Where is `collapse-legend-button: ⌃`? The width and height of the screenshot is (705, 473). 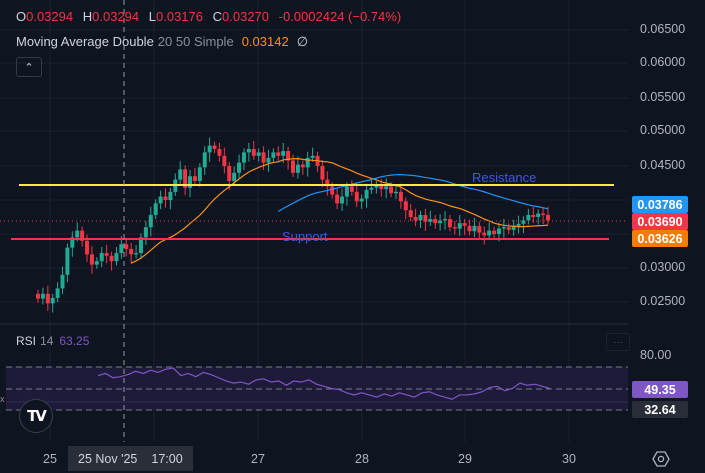
collapse-legend-button: ⌃ is located at coordinates (29, 67).